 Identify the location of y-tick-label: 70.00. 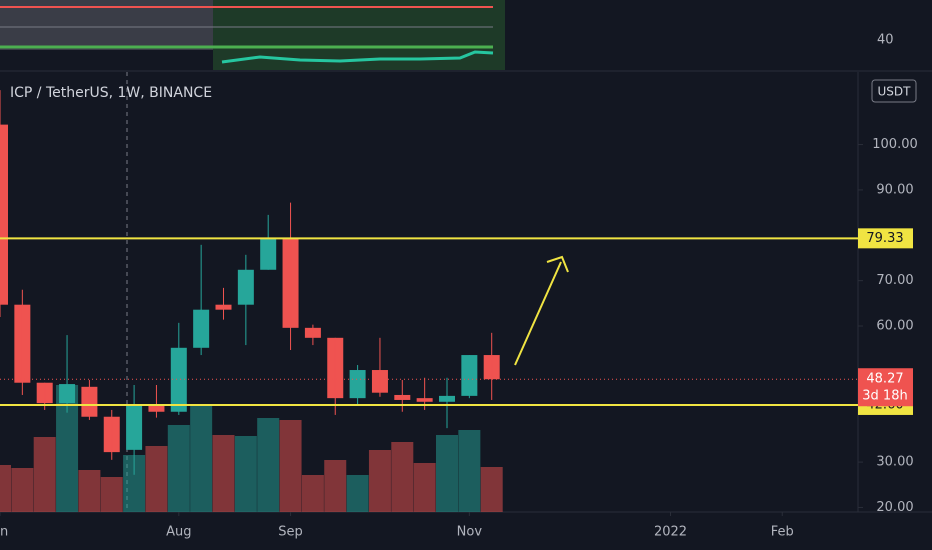
(894, 280).